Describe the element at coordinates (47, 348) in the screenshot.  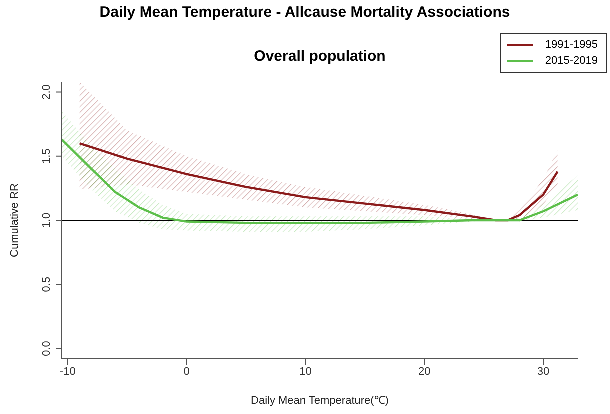
I see `y-tick-label: 0.0` at that location.